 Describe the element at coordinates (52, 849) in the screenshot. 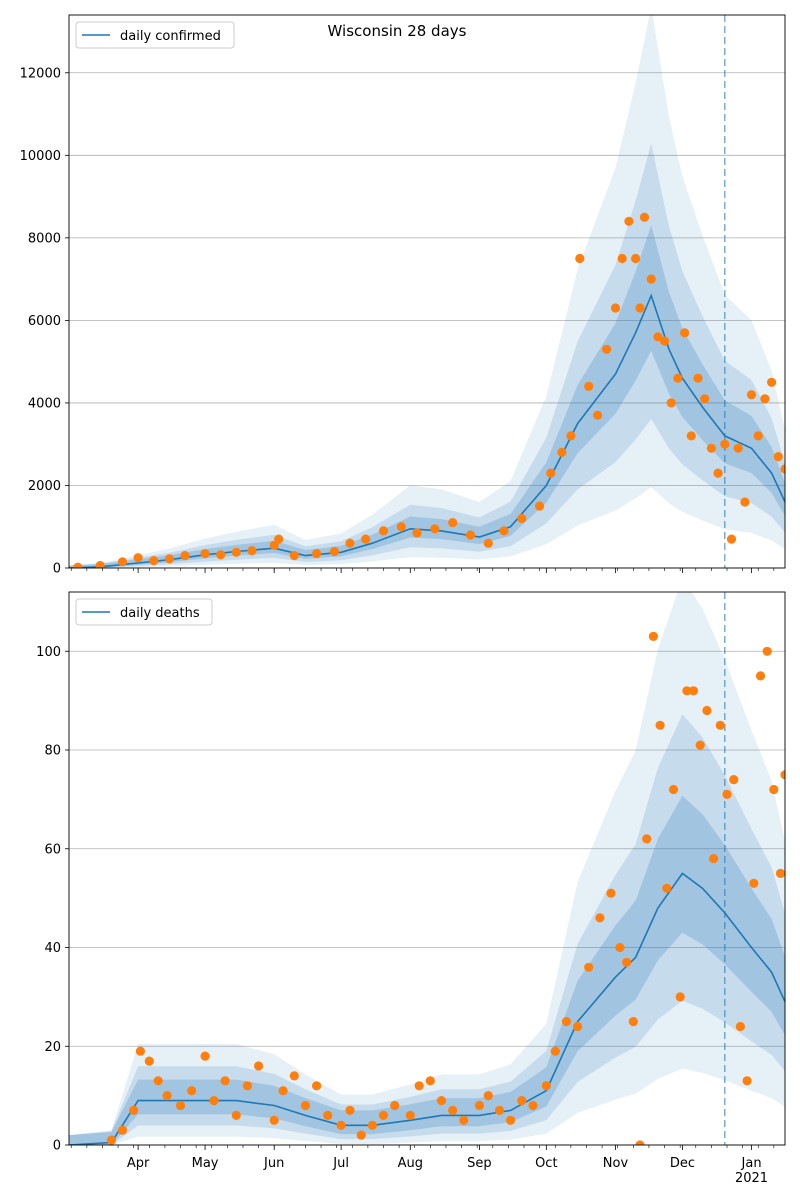

I see `y-tick-label: 60` at that location.